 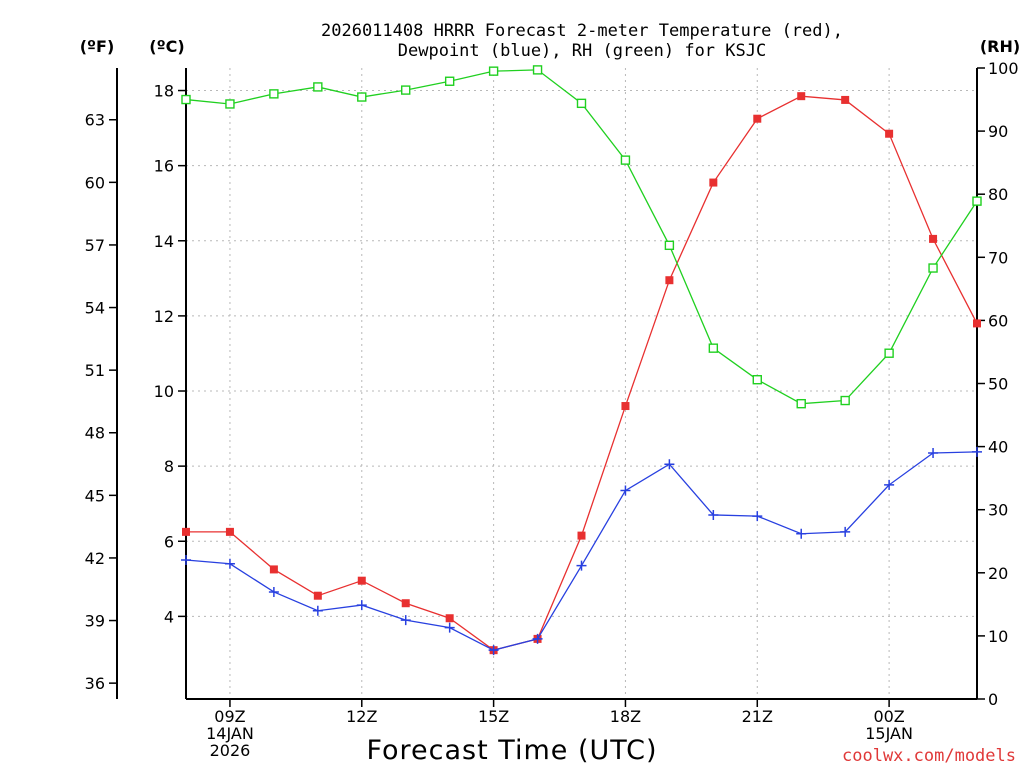 What do you see at coordinates (230, 733) in the screenshot?
I see `x-tick-label: 14JAN` at bounding box center [230, 733].